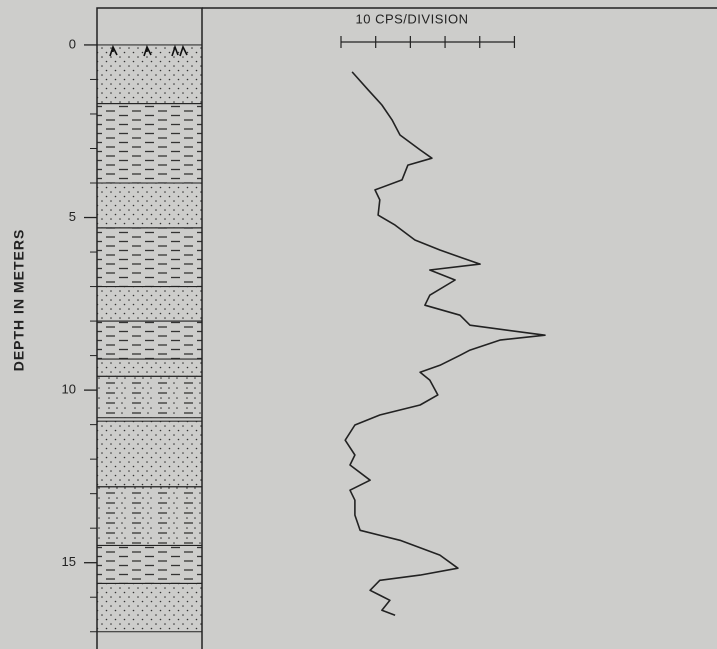  Describe the element at coordinates (72, 43) in the screenshot. I see `y-tick-label: 0` at that location.